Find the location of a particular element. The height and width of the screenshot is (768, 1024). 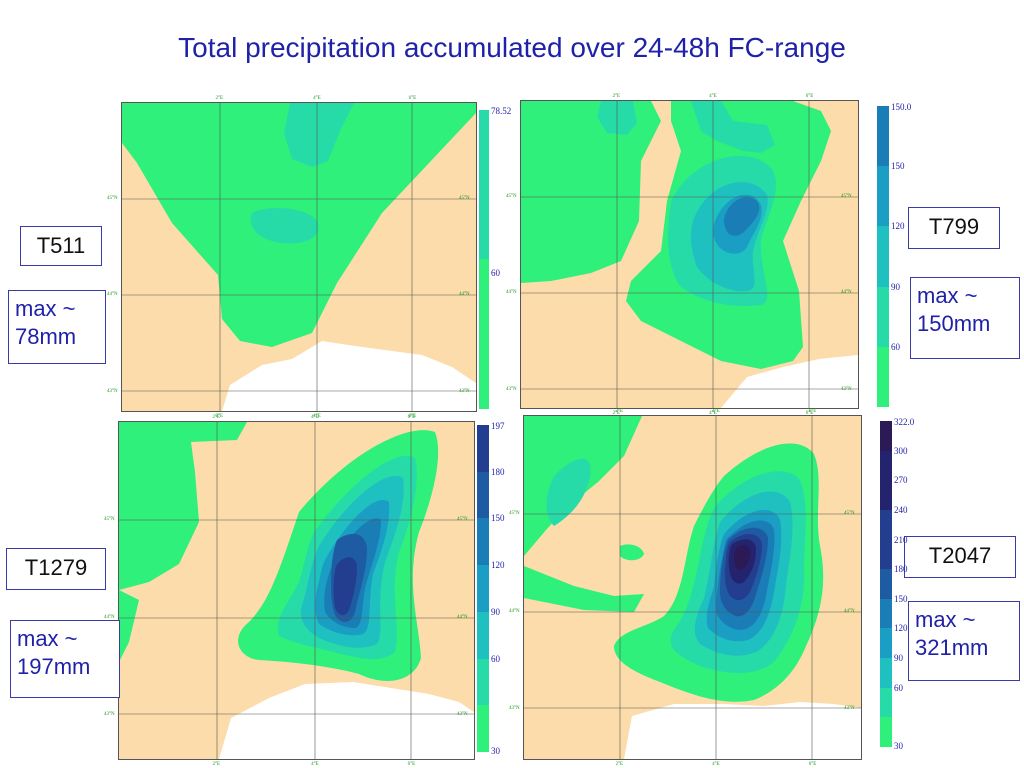

precip-area-high is located at coordinates (345, 586).